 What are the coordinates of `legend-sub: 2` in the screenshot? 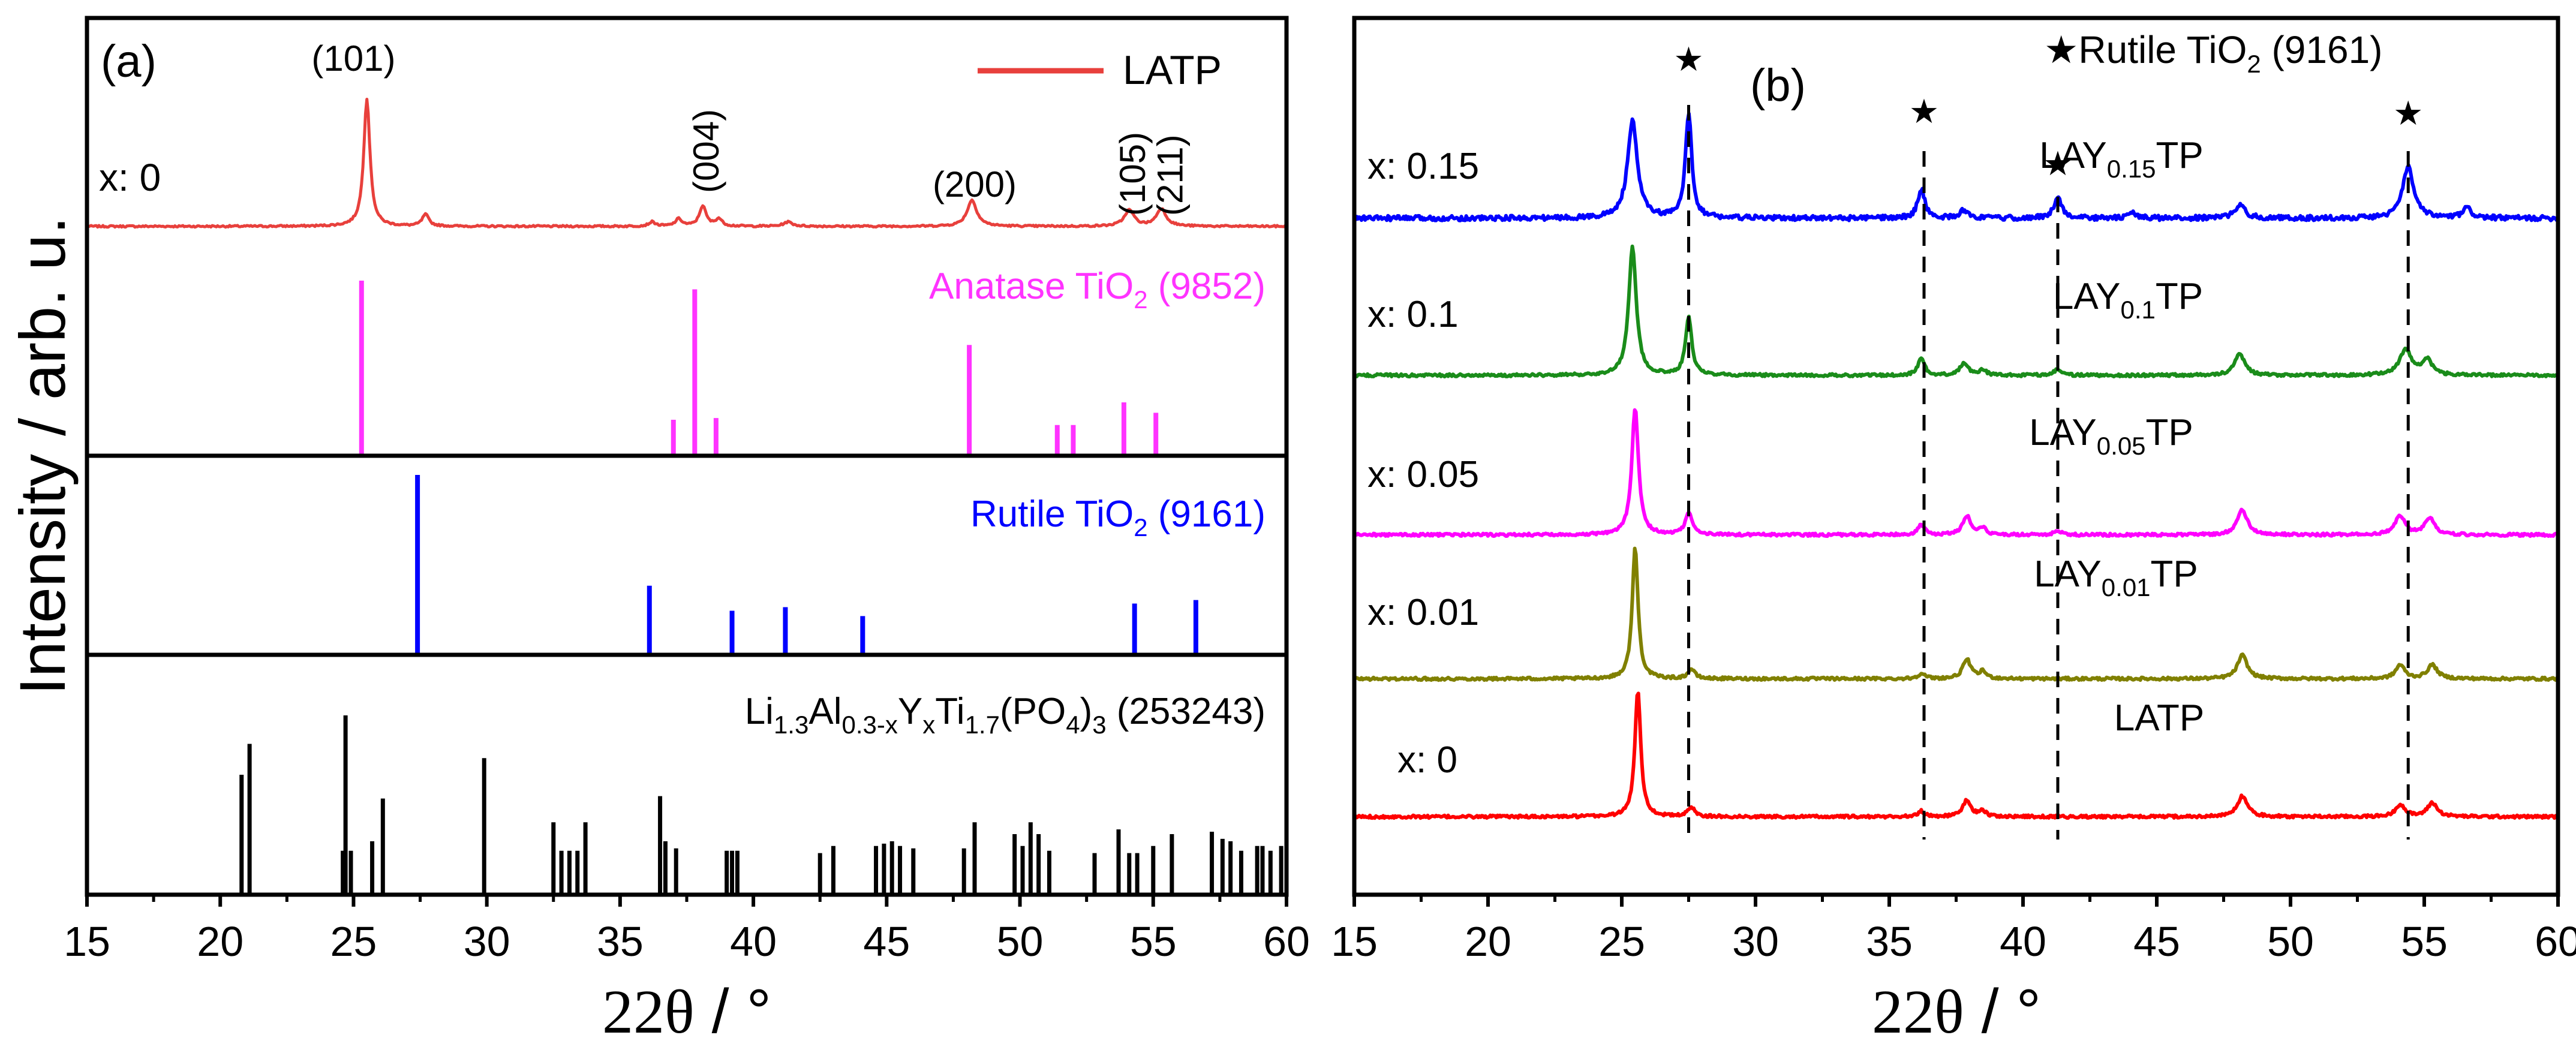 It's located at (2254, 64).